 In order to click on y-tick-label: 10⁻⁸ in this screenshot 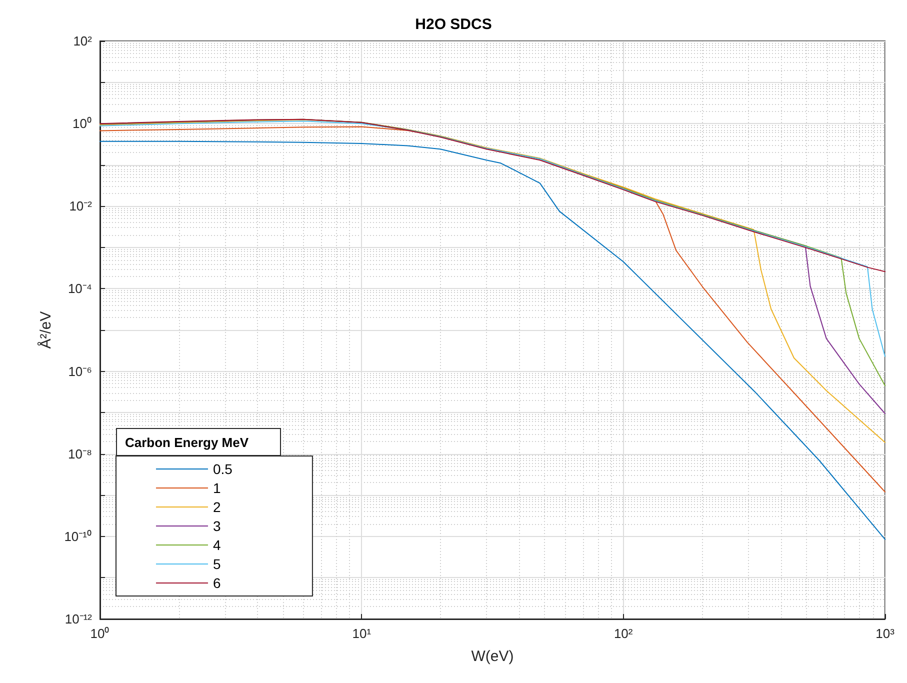, I will do `click(80, 454)`.